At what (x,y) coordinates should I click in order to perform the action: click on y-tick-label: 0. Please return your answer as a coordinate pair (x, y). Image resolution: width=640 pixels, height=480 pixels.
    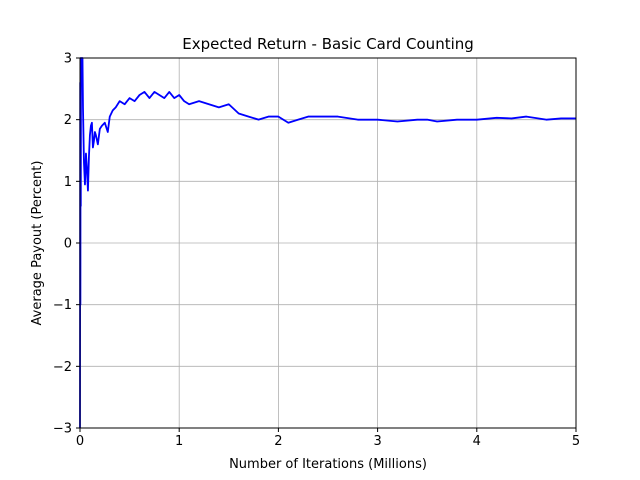
    Looking at the image, I should click on (68, 244).